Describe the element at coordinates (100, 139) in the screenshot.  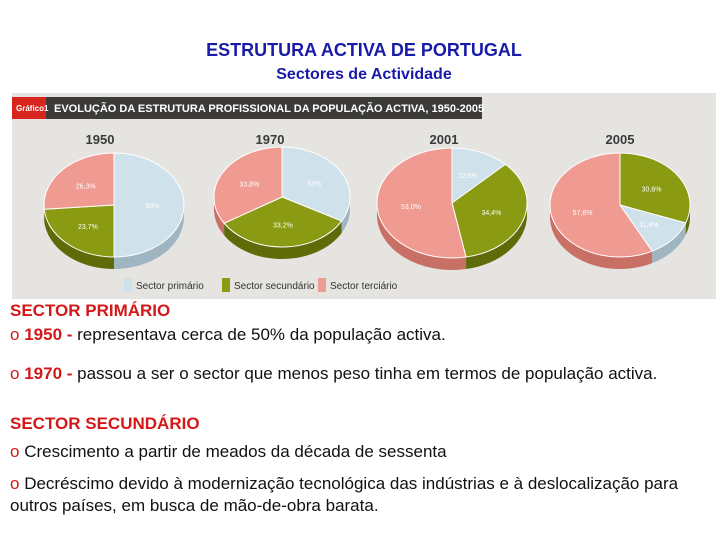
I see `pie-year-1950: 1950` at that location.